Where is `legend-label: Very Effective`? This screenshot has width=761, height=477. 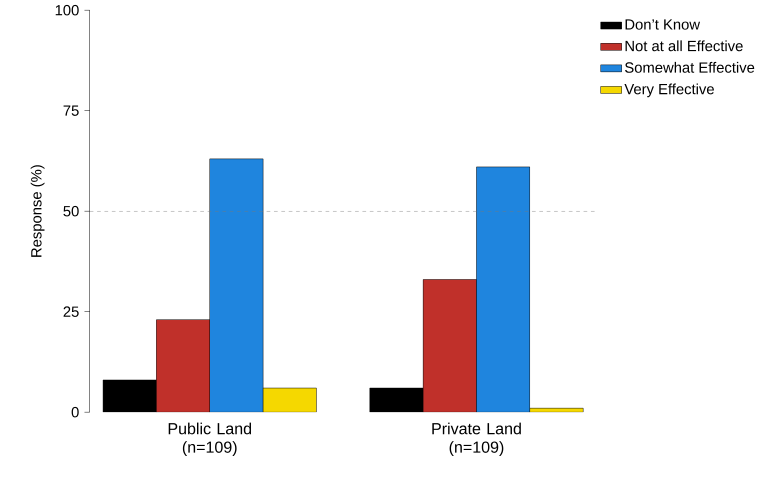
legend-label: Very Effective is located at coordinates (669, 91).